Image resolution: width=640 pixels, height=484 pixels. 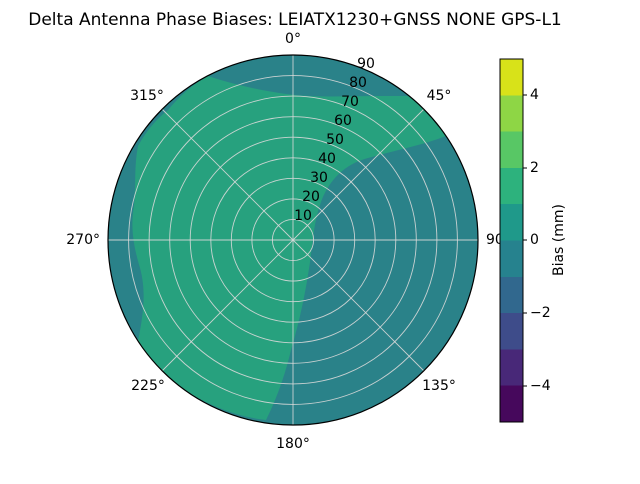 I want to click on colorbar-gradient, so click(x=511, y=240).